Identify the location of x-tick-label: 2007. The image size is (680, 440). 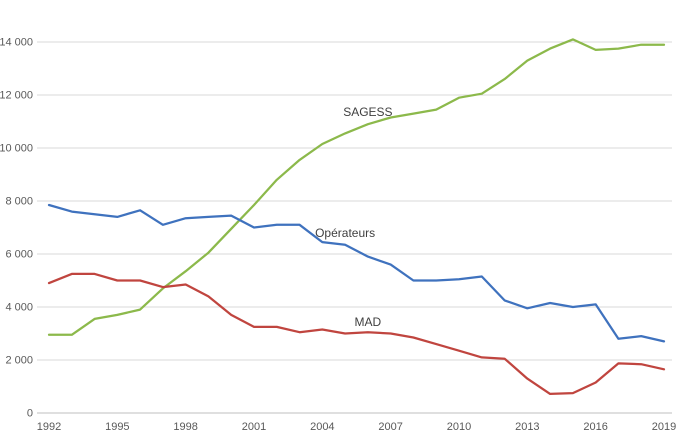
(390, 427).